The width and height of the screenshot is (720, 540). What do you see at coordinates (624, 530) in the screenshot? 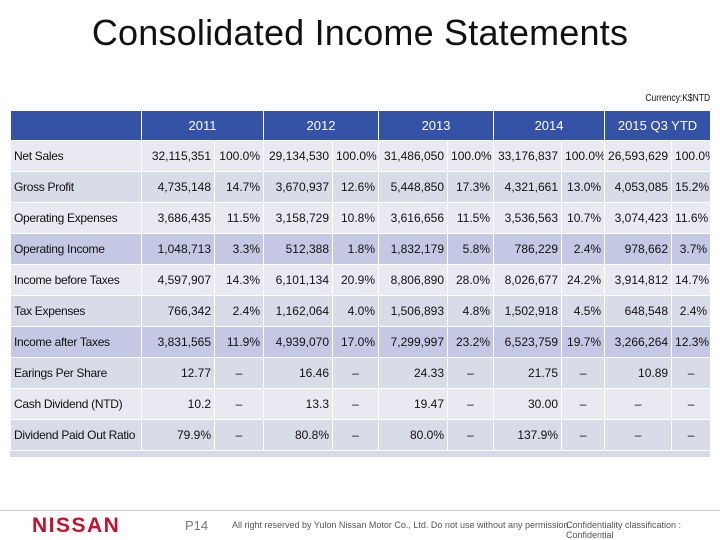
I see `confidentiality-note: Confidentiality classification` at bounding box center [624, 530].